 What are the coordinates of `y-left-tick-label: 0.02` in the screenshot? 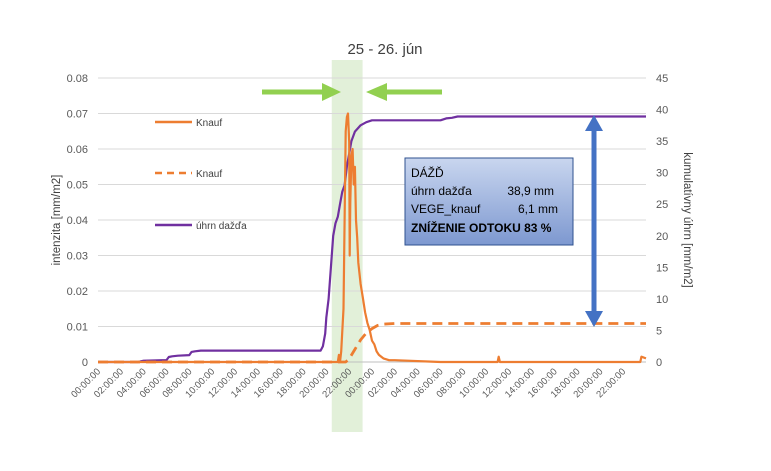 It's located at (77, 292).